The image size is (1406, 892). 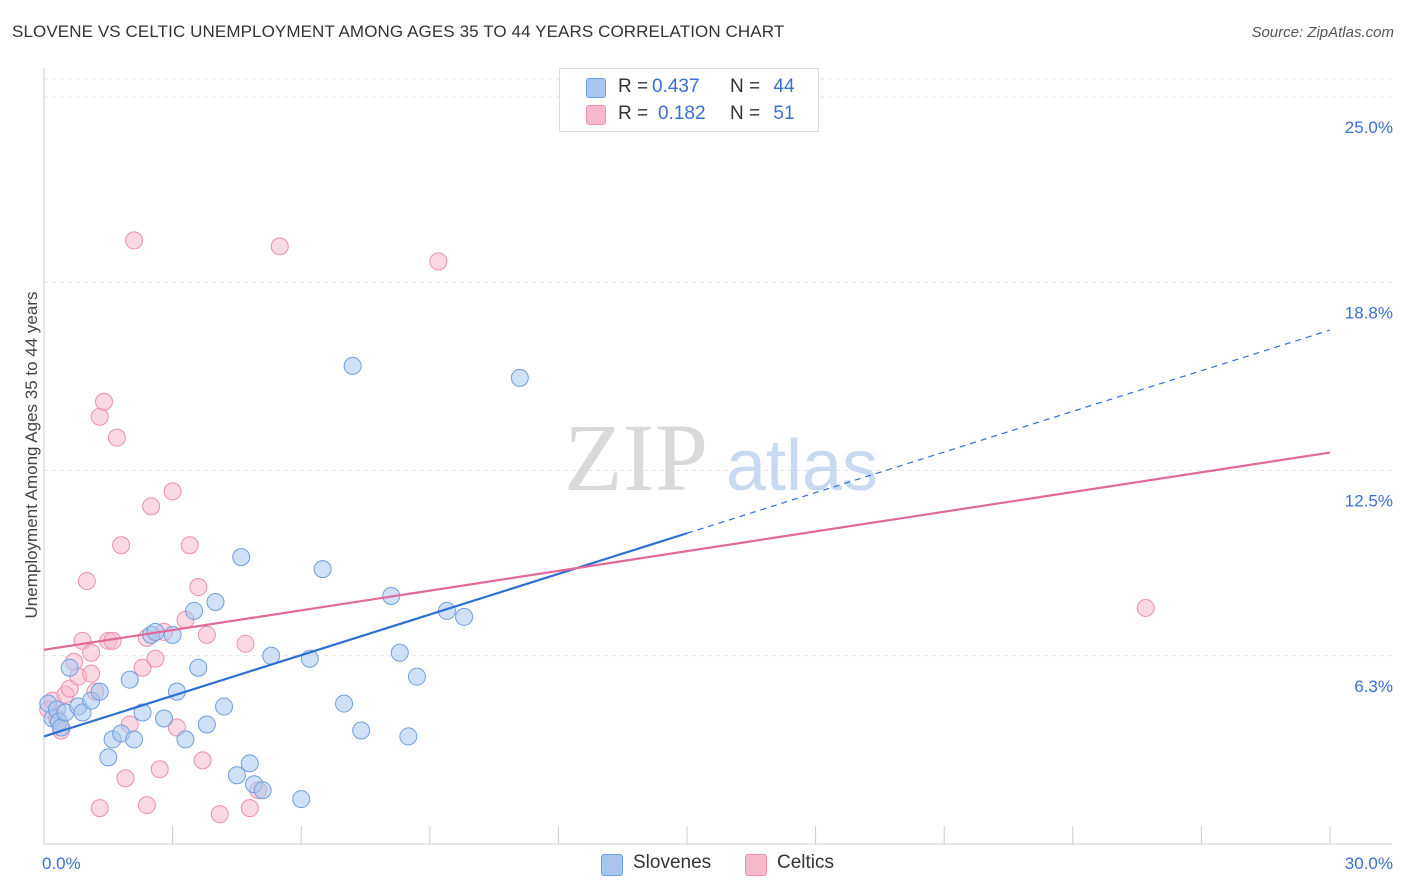 What do you see at coordinates (596, 88) in the screenshot?
I see `legend-swatch-slovenes` at bounding box center [596, 88].